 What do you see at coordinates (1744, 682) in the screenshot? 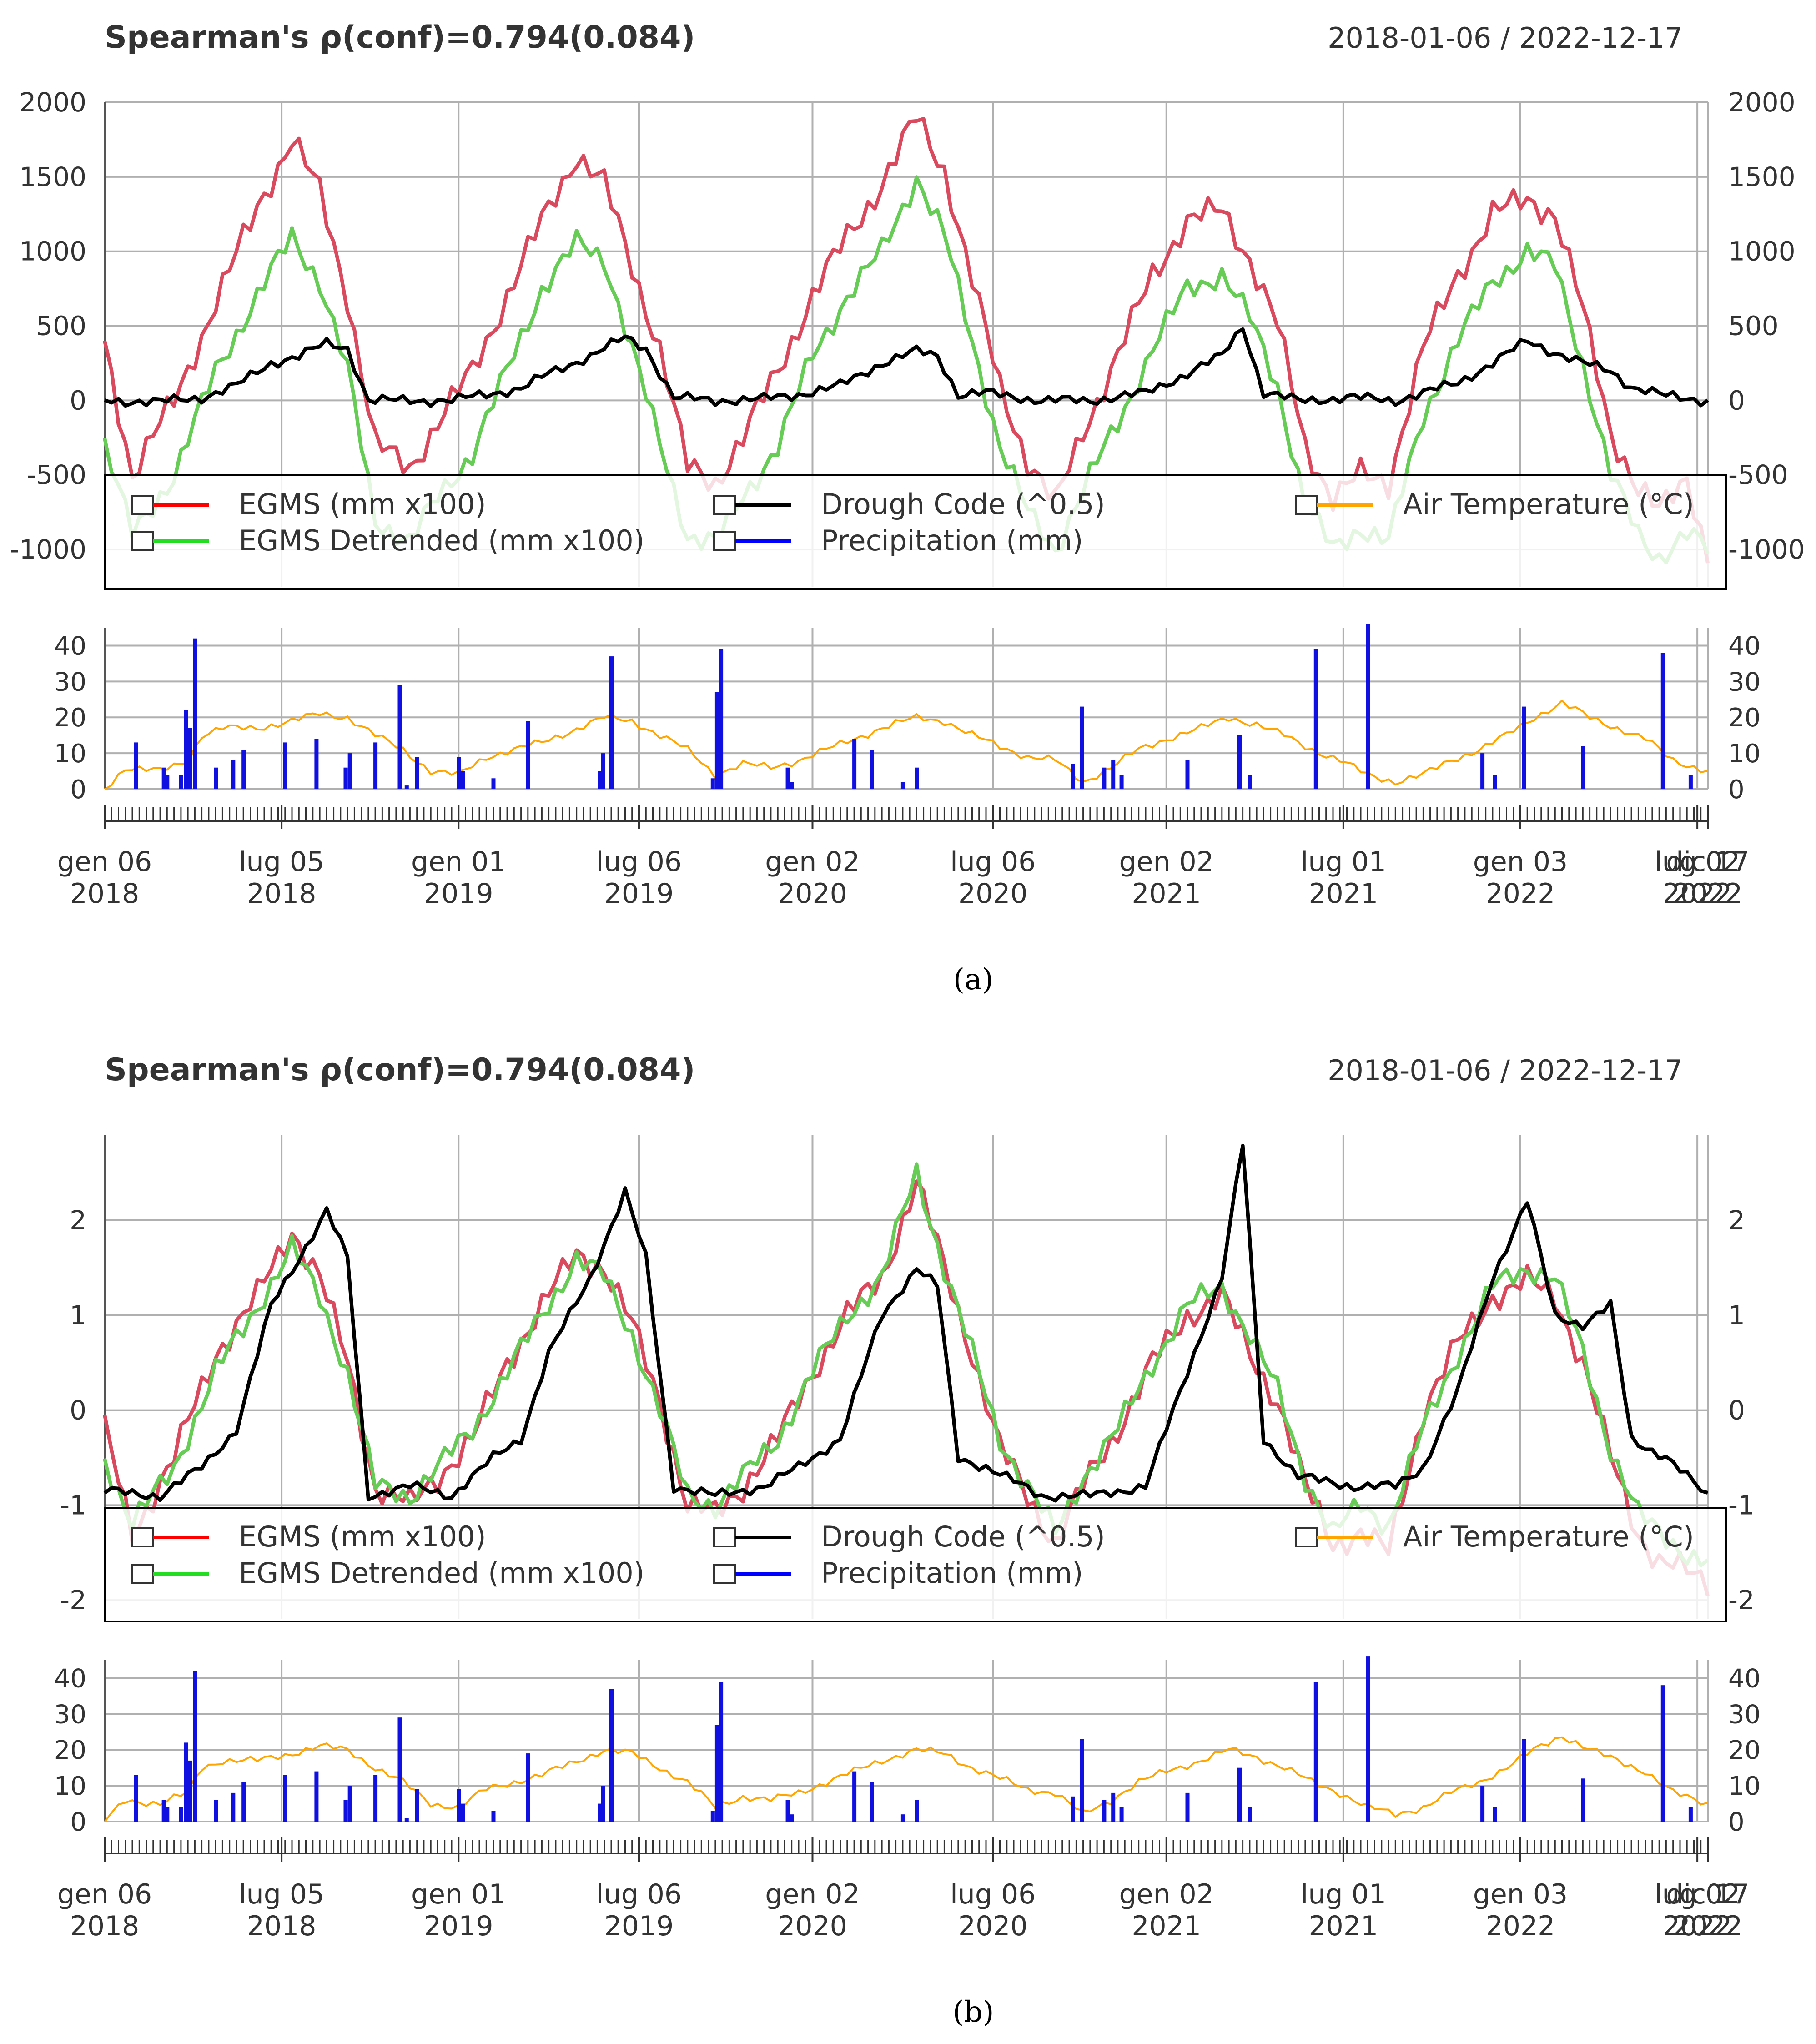
I see `sub-y-tick-label-right: 30` at bounding box center [1744, 682].